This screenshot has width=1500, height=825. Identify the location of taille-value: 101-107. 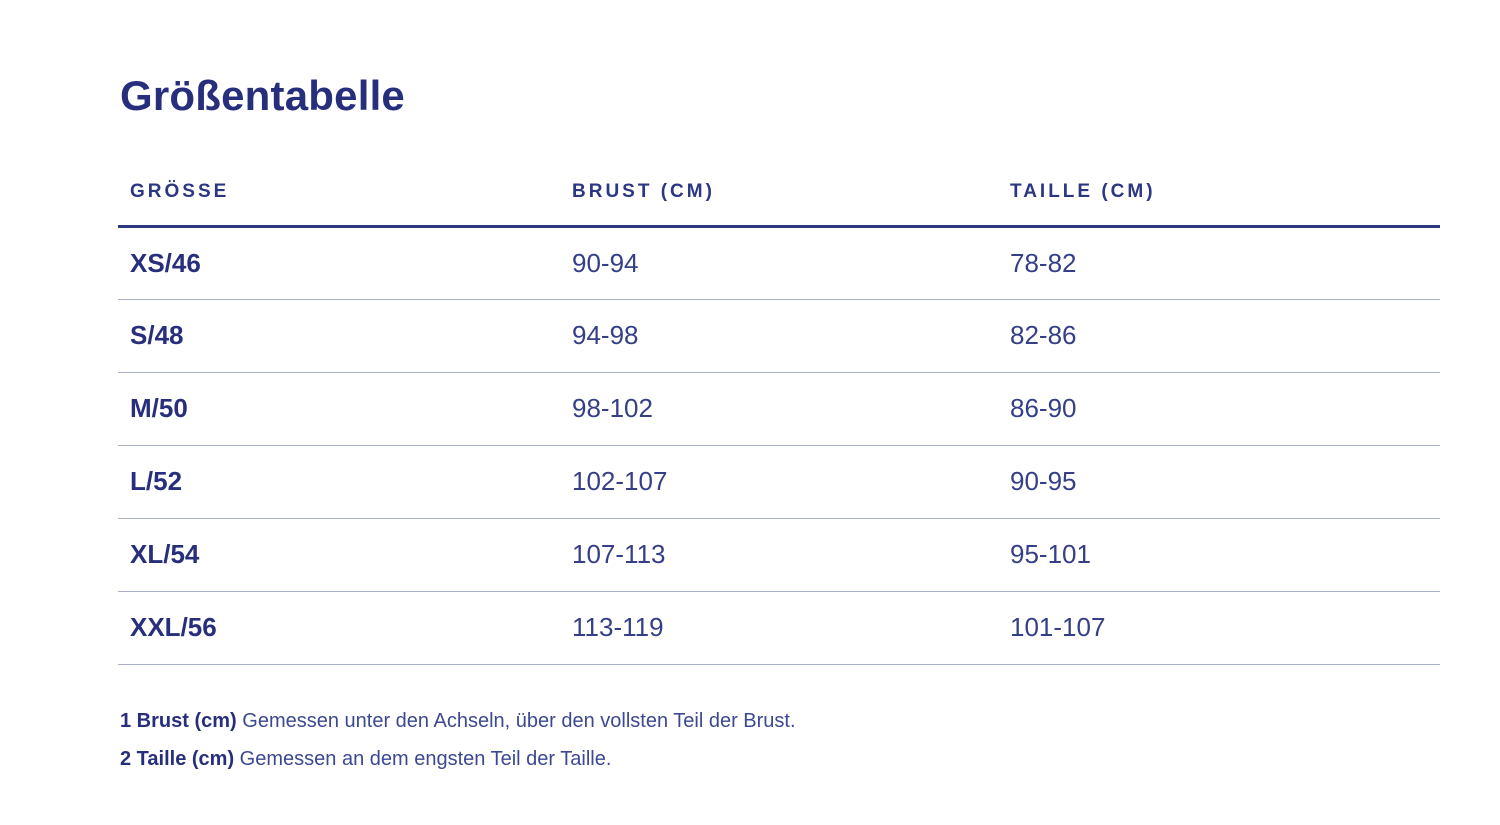
(1225, 628).